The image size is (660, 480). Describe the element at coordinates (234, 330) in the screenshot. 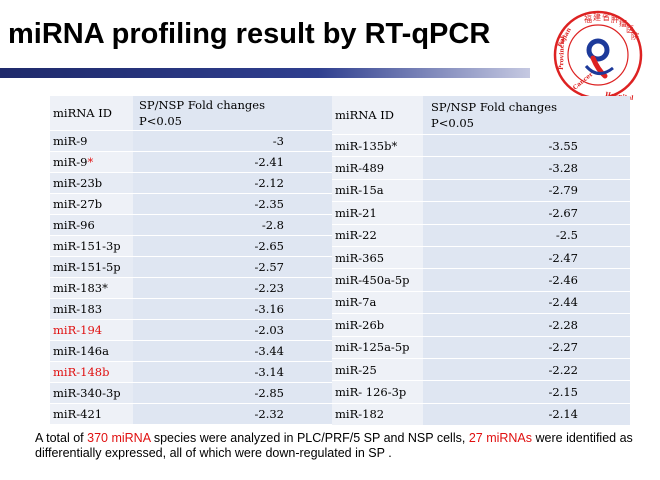

I see `fold-change-cell: -2.03` at that location.